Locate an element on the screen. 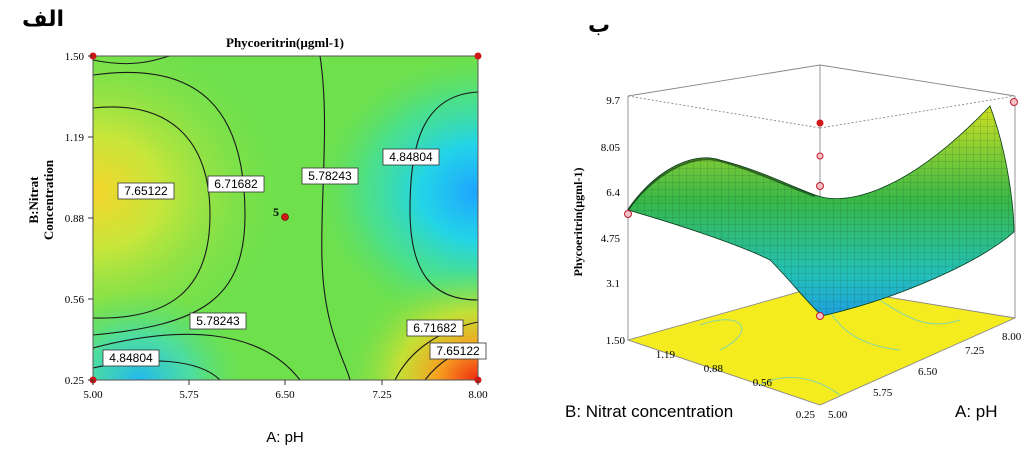 The height and width of the screenshot is (454, 1035). surface-floor is located at coordinates (821, 345).